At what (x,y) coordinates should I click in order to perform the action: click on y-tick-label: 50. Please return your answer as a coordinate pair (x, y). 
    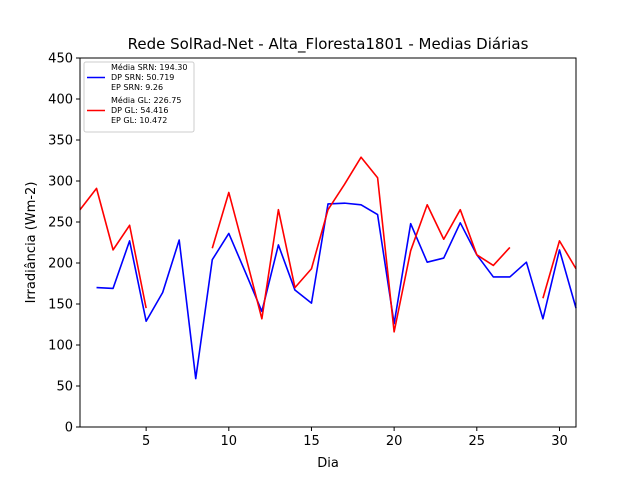
    Looking at the image, I should click on (64, 387).